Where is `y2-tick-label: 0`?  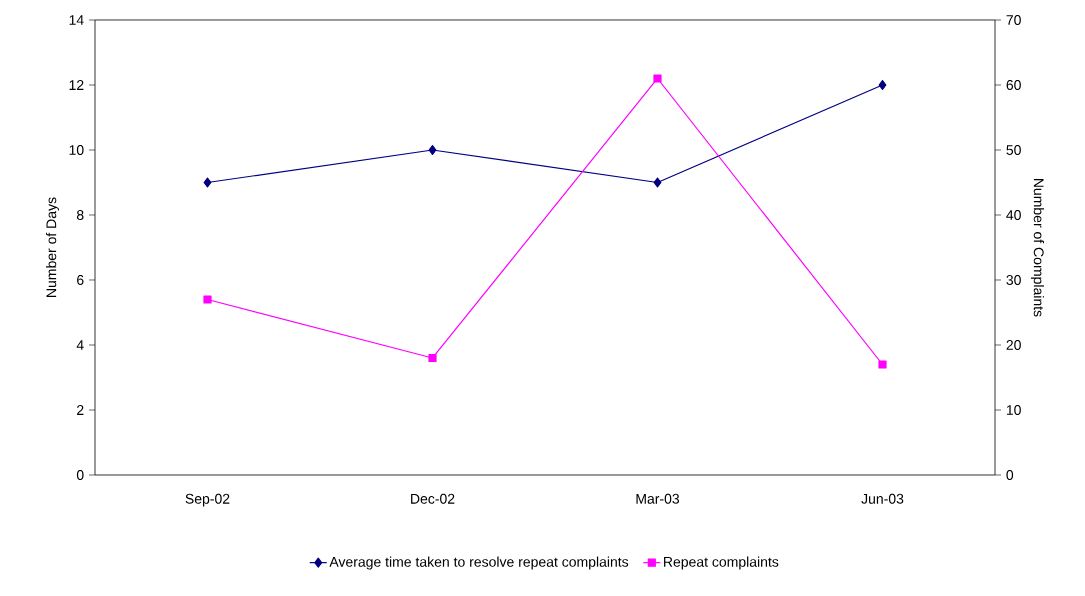 y2-tick-label: 0 is located at coordinates (1010, 475).